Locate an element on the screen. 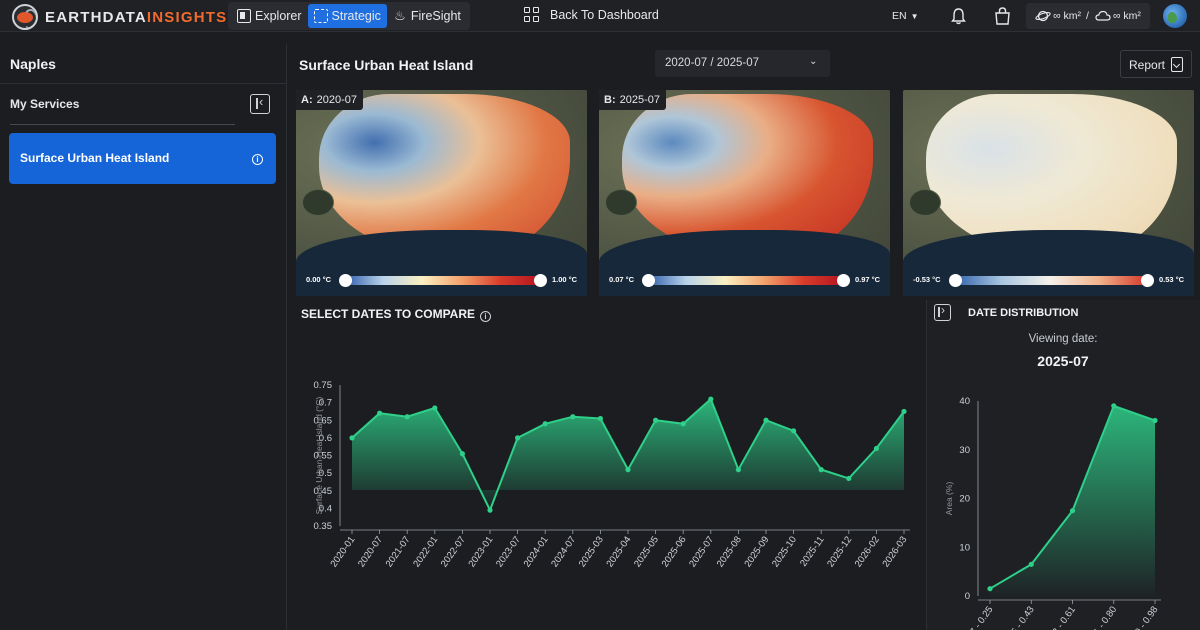 This screenshot has height=630, width=1200. color-scale: 0.07 °C 0.97 °C is located at coordinates (744, 280).